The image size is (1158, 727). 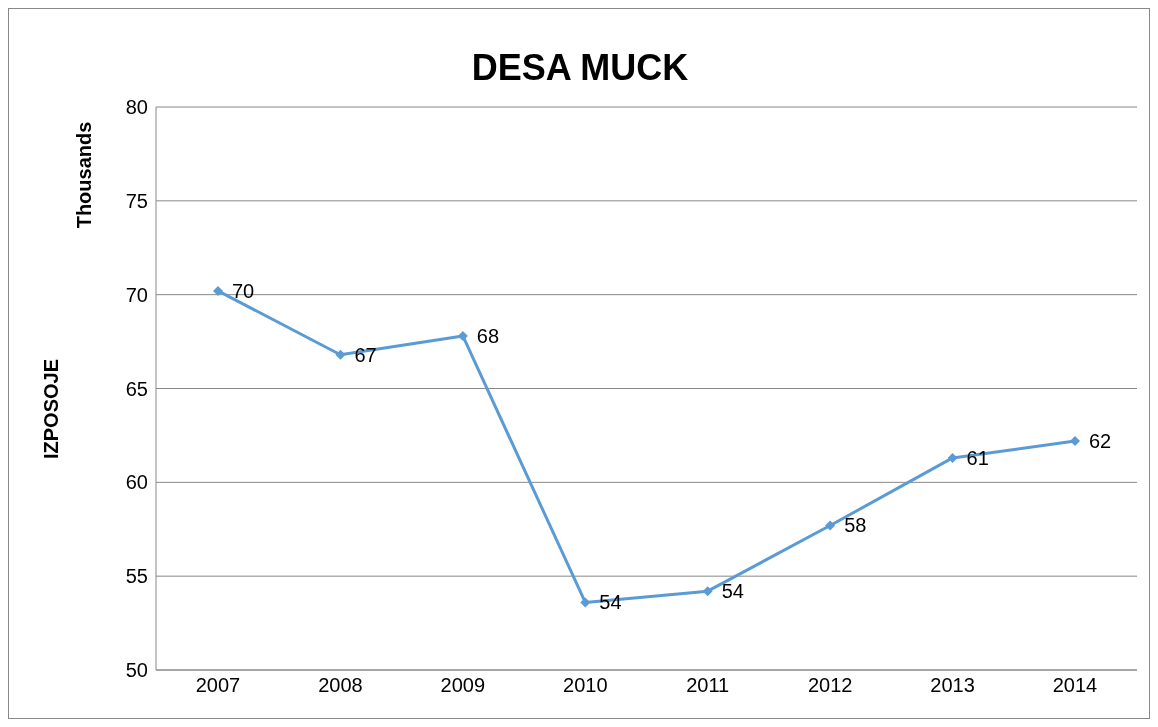 I want to click on x-tick-label: 2013, so click(x=952, y=685).